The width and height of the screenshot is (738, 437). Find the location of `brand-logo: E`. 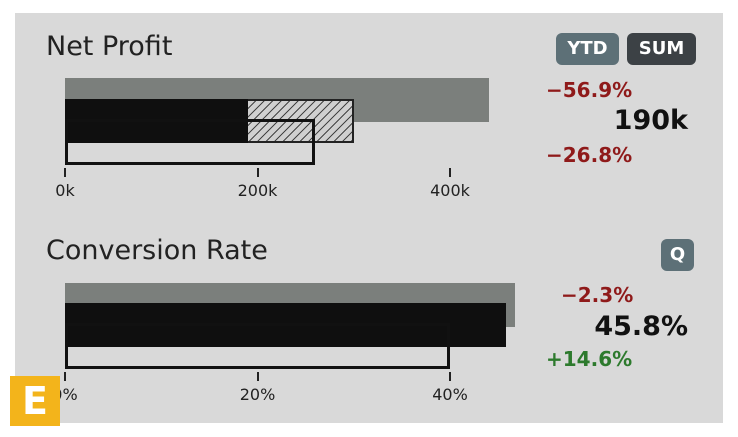

brand-logo: E is located at coordinates (35, 401).